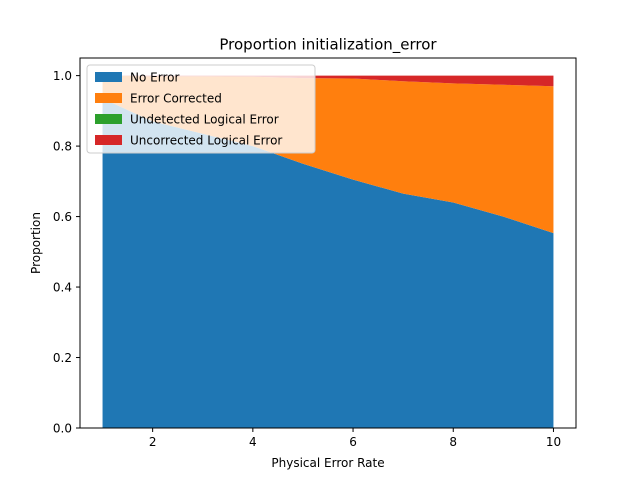 The height and width of the screenshot is (480, 640). What do you see at coordinates (154, 78) in the screenshot?
I see `legend-label-no-error: No Error` at bounding box center [154, 78].